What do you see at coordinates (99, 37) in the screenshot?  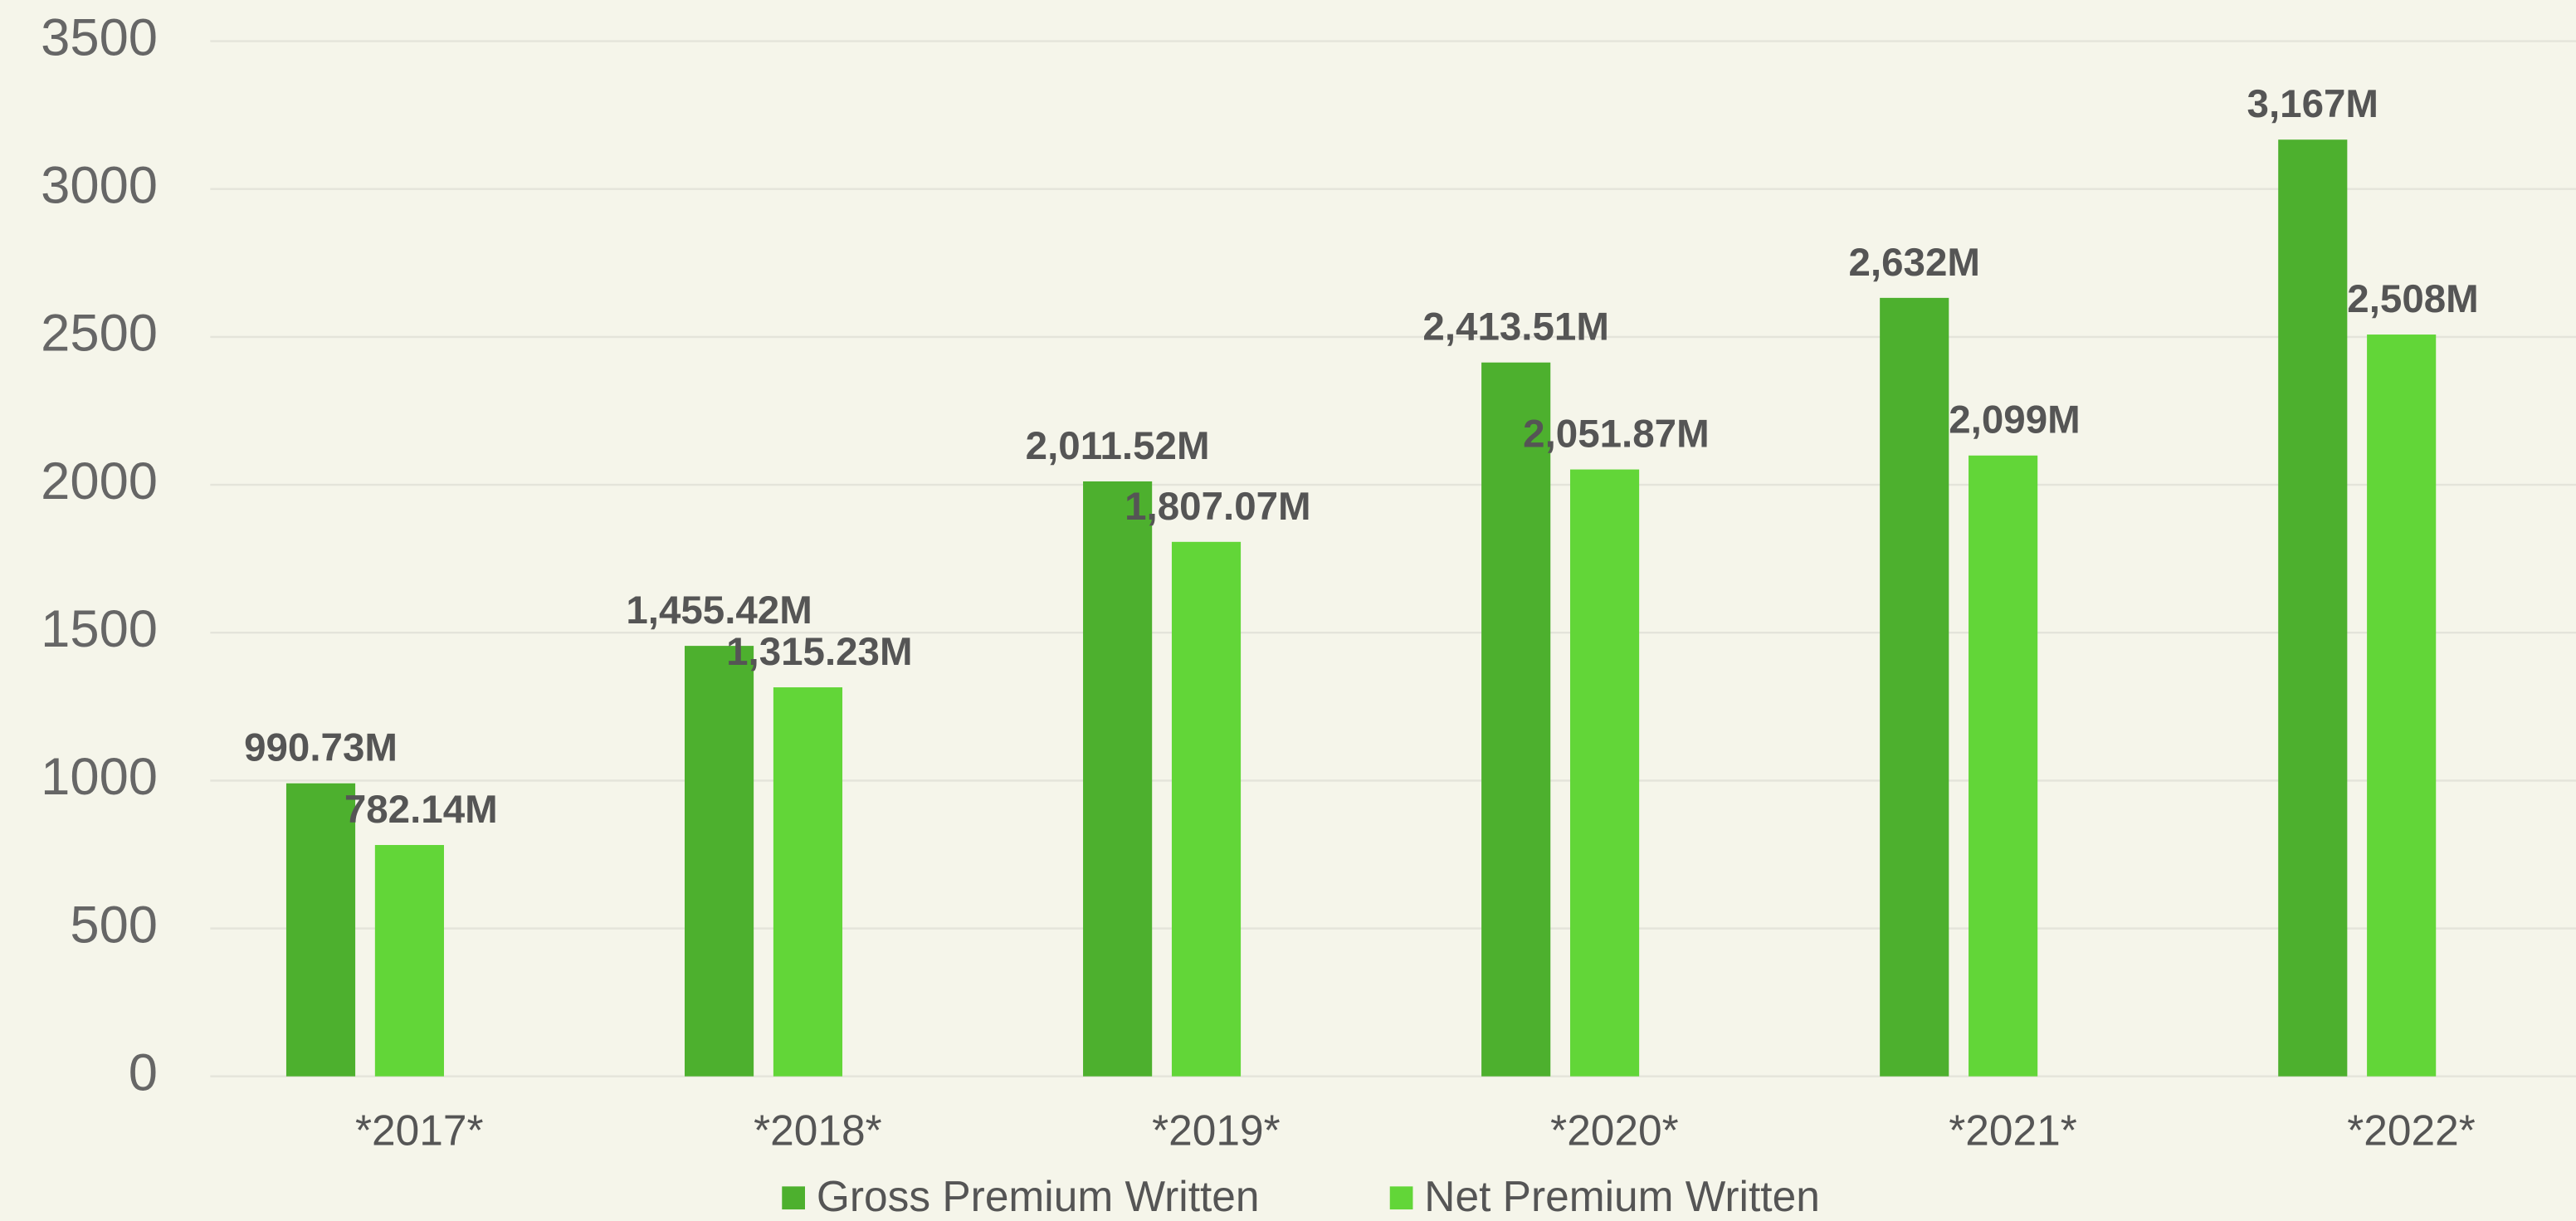 I see `y-tick-label: 3500` at bounding box center [99, 37].